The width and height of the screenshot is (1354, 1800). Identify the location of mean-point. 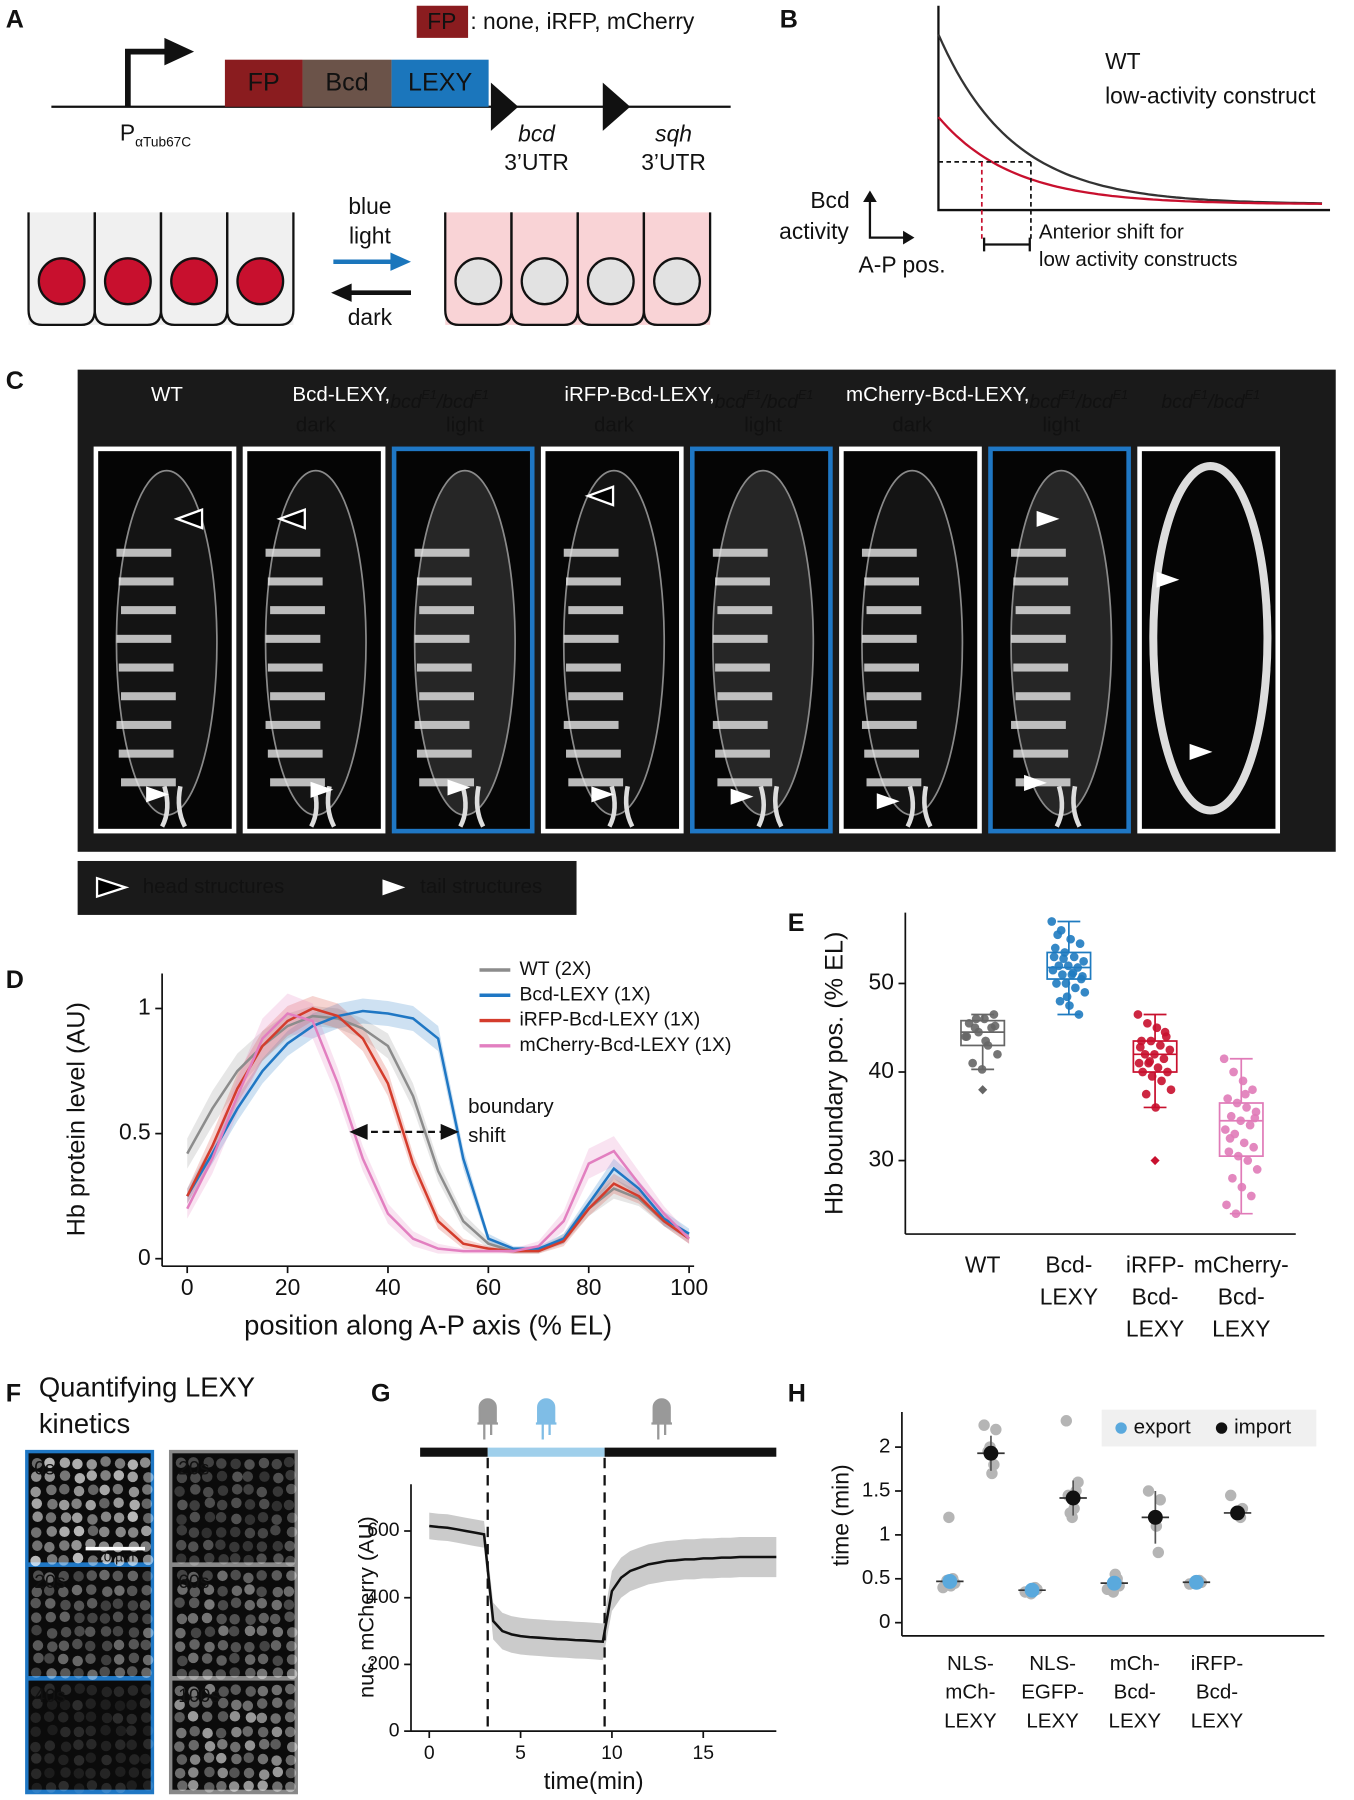
(1155, 1517).